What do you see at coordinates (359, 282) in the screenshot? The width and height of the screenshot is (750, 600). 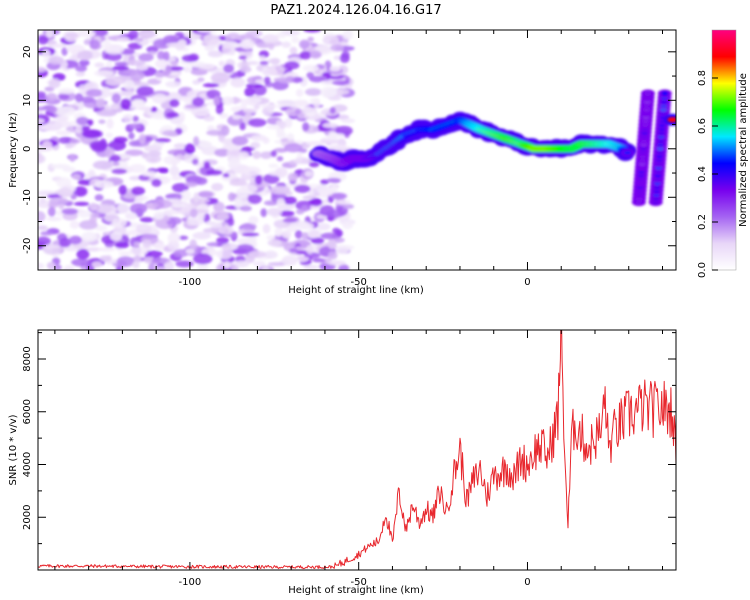 I see `x-tick-label: -50` at bounding box center [359, 282].